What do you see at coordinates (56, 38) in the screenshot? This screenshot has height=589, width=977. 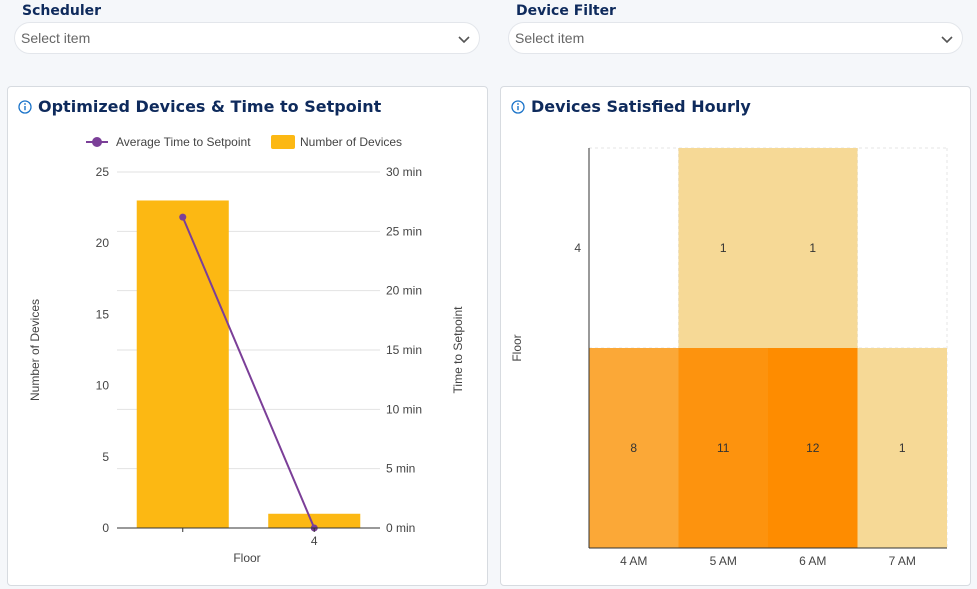 I see `scheduler-placeholder: Select item` at bounding box center [56, 38].